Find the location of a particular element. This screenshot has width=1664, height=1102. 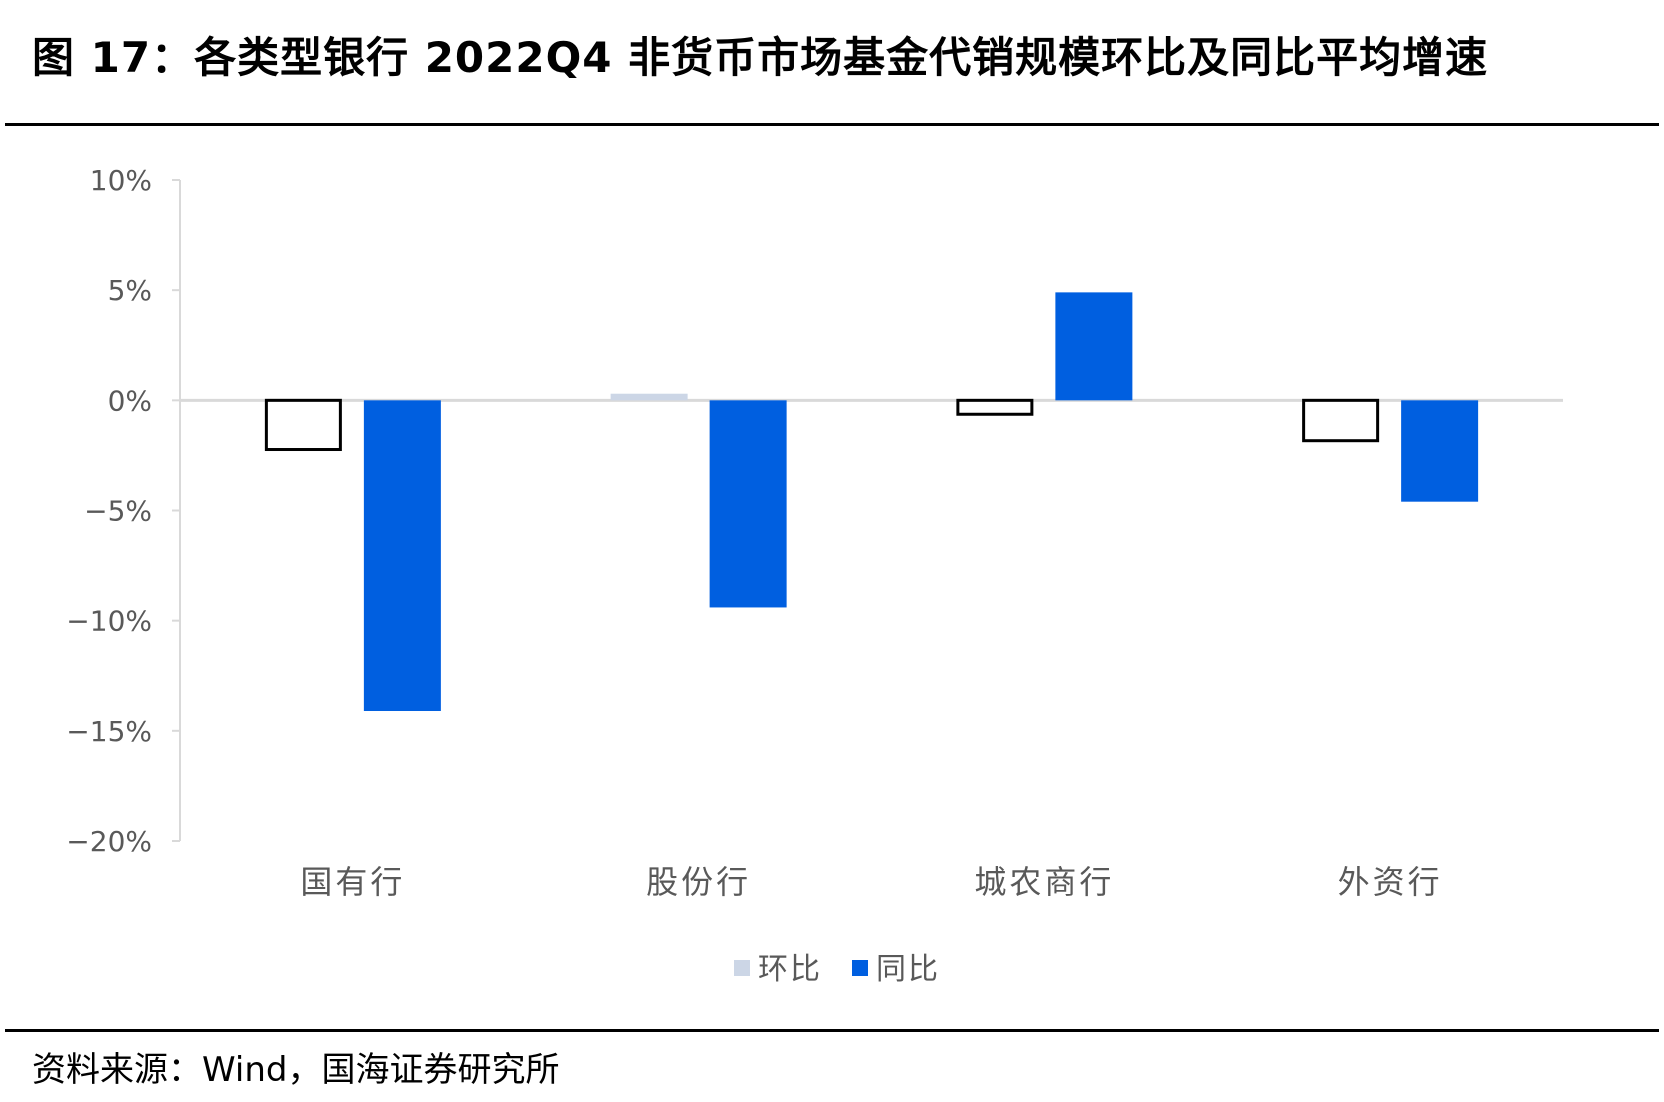

title-rule is located at coordinates (832, 124).